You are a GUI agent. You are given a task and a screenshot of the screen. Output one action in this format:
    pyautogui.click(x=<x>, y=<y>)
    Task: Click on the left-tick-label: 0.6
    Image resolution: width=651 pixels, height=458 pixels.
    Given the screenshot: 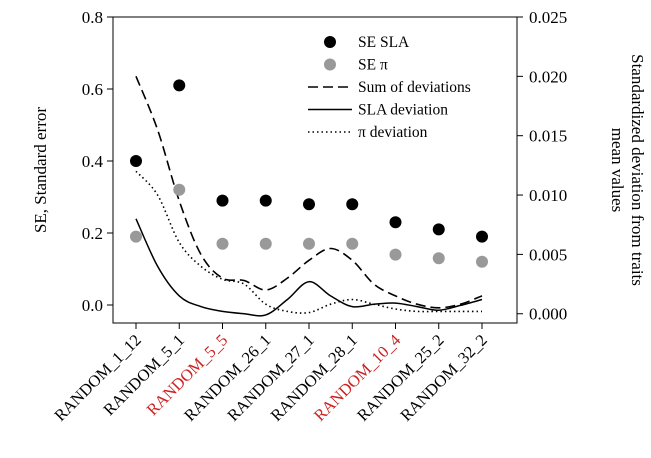 What is the action you would take?
    pyautogui.click(x=92, y=89)
    